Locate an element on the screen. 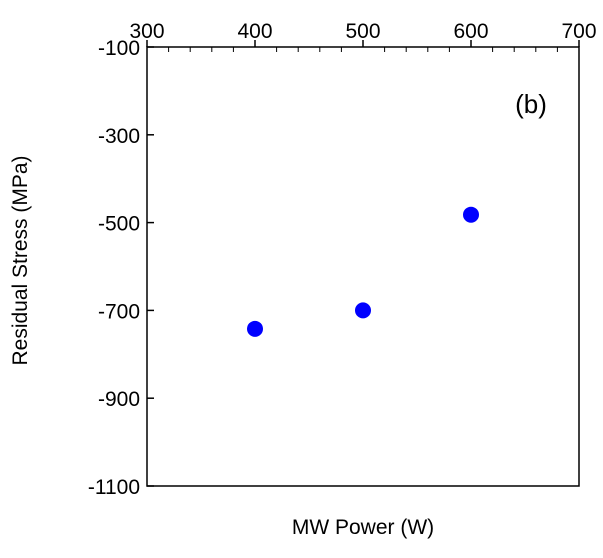 The image size is (603, 558). y-axis-tick-labels: -100 -300 -500 -700 -900 -1100 is located at coordinates (114, 268).